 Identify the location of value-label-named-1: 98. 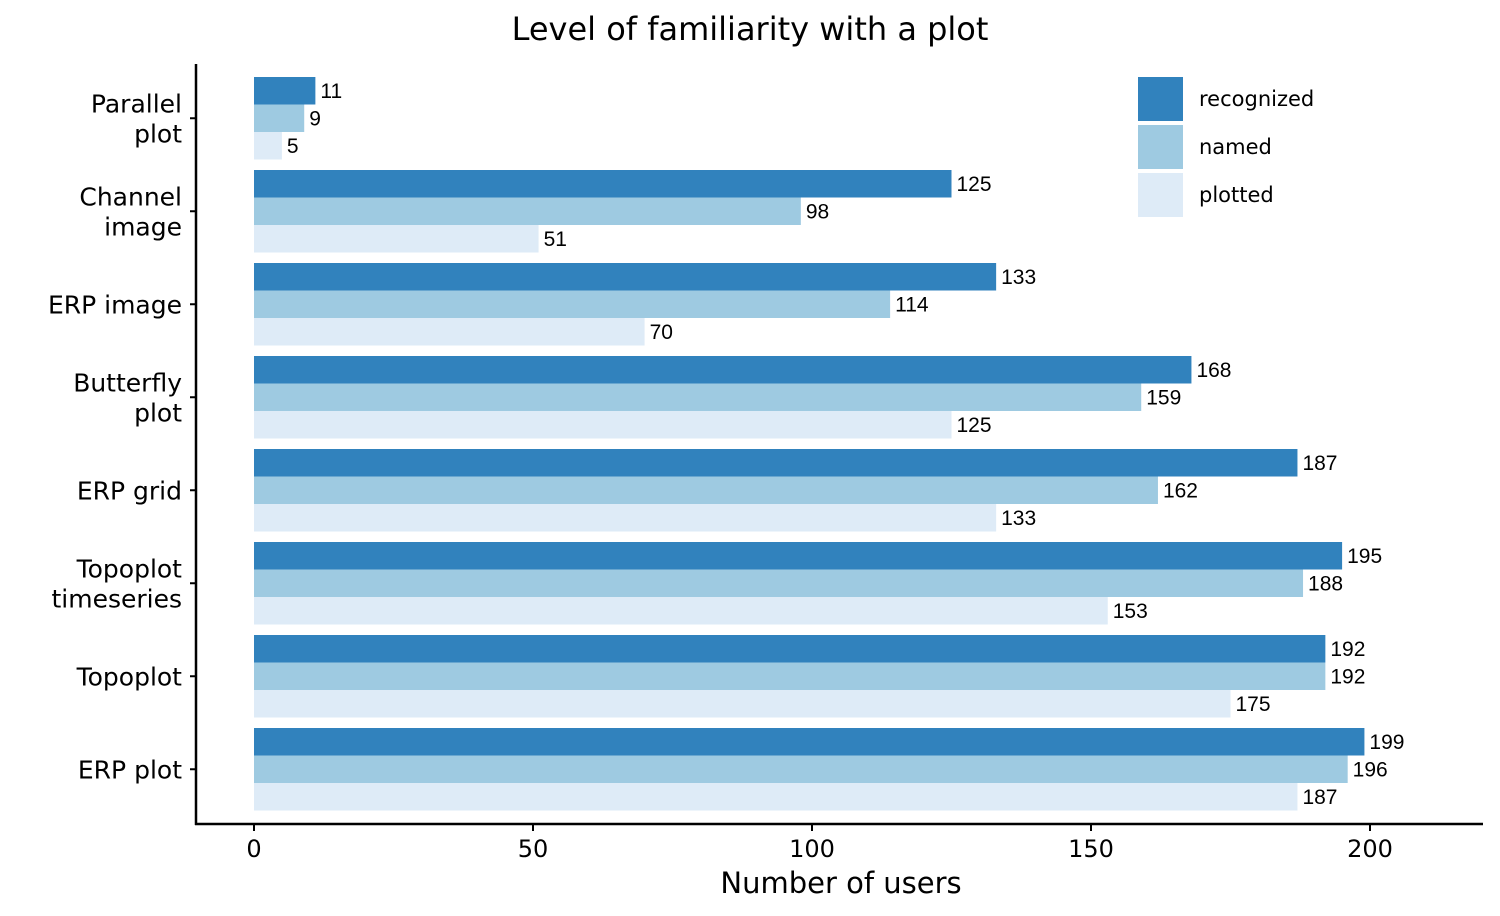
(817, 211).